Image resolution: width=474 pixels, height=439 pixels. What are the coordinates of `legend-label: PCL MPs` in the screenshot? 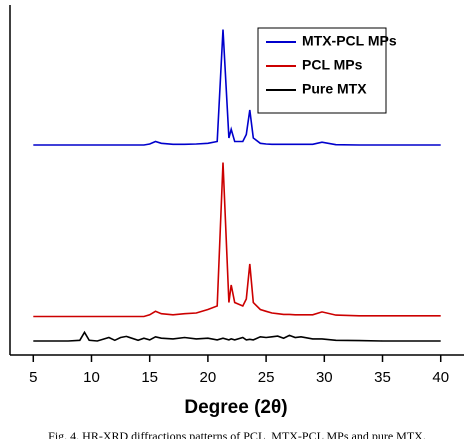 It's located at (332, 65).